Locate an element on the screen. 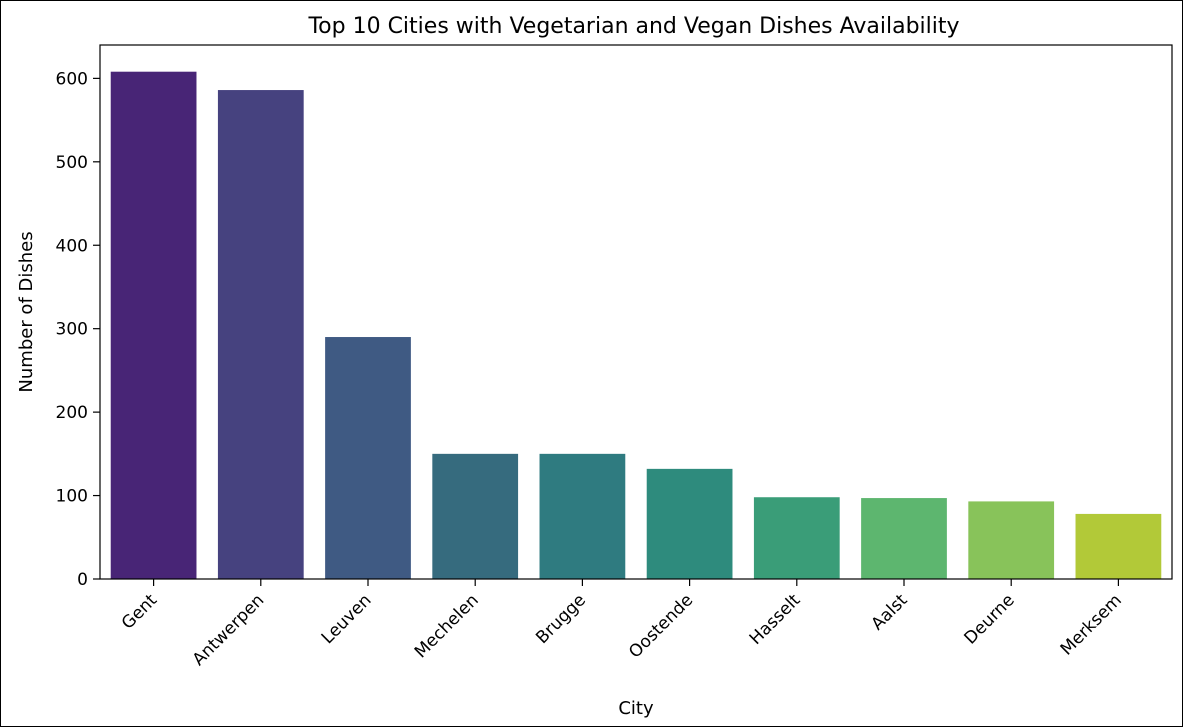 The width and height of the screenshot is (1183, 727). y-tick-label: 400 is located at coordinates (72, 246).